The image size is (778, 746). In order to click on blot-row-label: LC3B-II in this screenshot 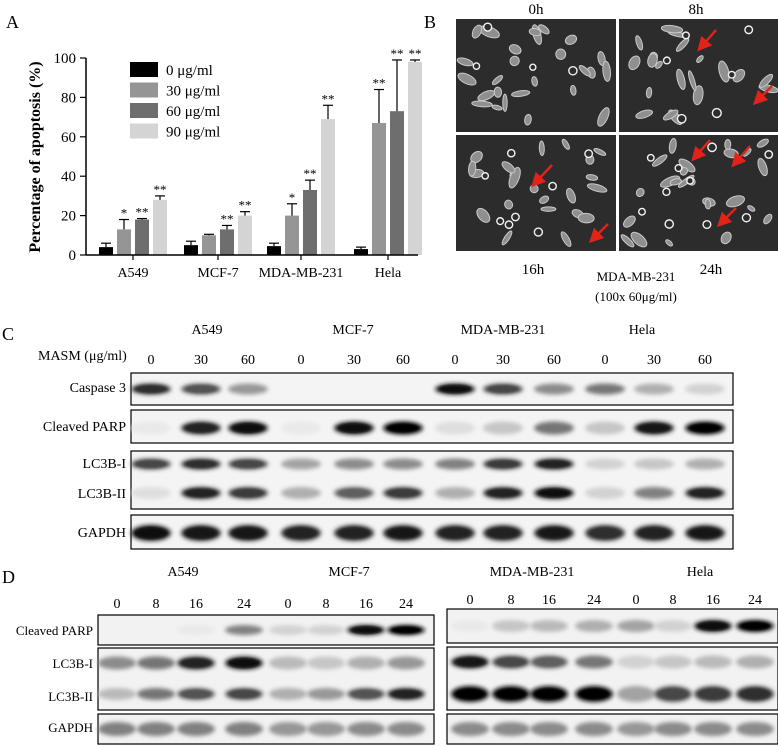, I will do `click(102, 494)`.